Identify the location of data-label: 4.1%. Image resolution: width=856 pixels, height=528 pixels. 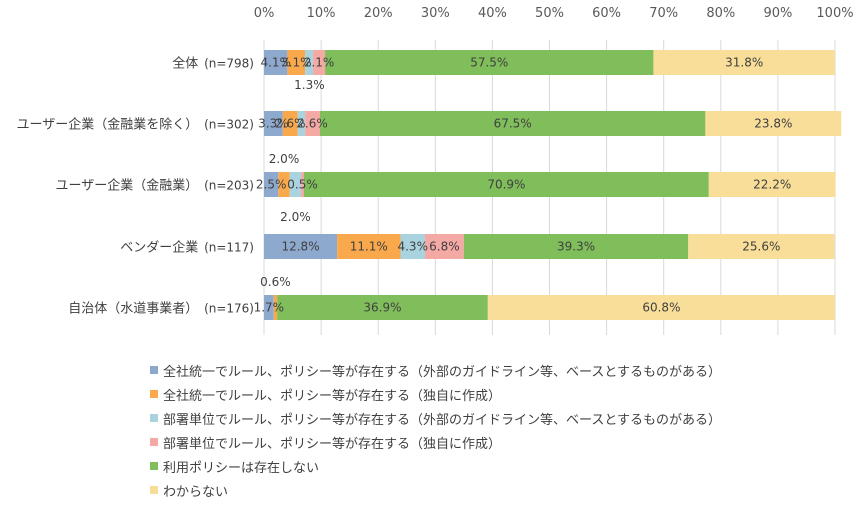
(275, 63).